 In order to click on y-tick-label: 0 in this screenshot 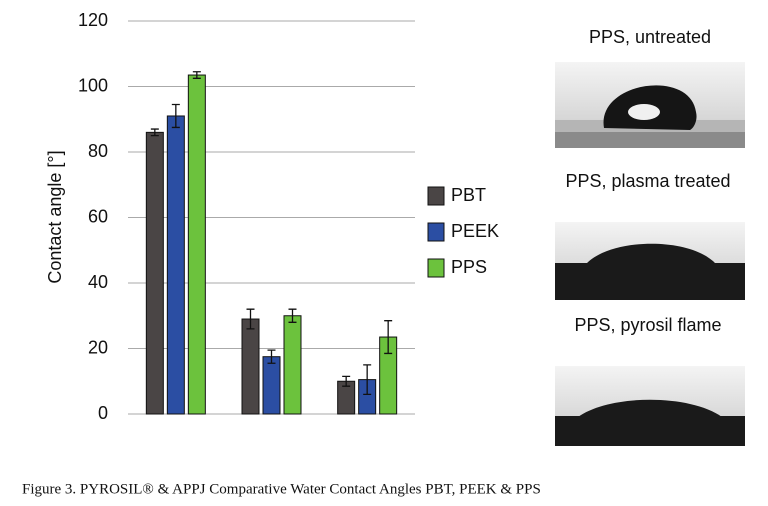, I will do `click(103, 413)`.